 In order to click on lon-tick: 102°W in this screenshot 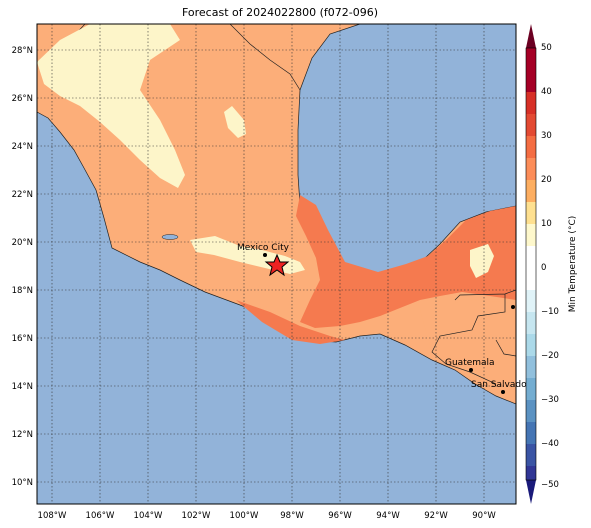, I will do `click(196, 516)`.